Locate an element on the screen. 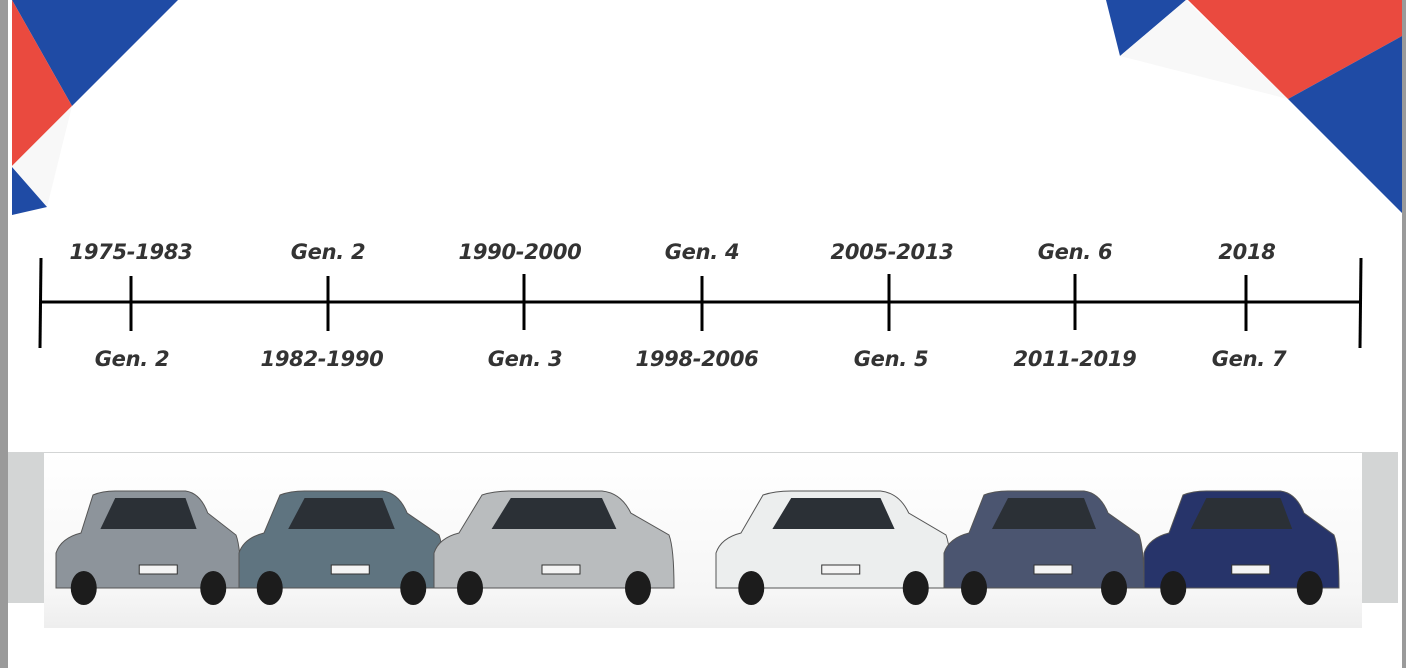 This screenshot has height=668, width=1406. timeline-label-bottom: 2011-2019 is located at coordinates (1075, 359).